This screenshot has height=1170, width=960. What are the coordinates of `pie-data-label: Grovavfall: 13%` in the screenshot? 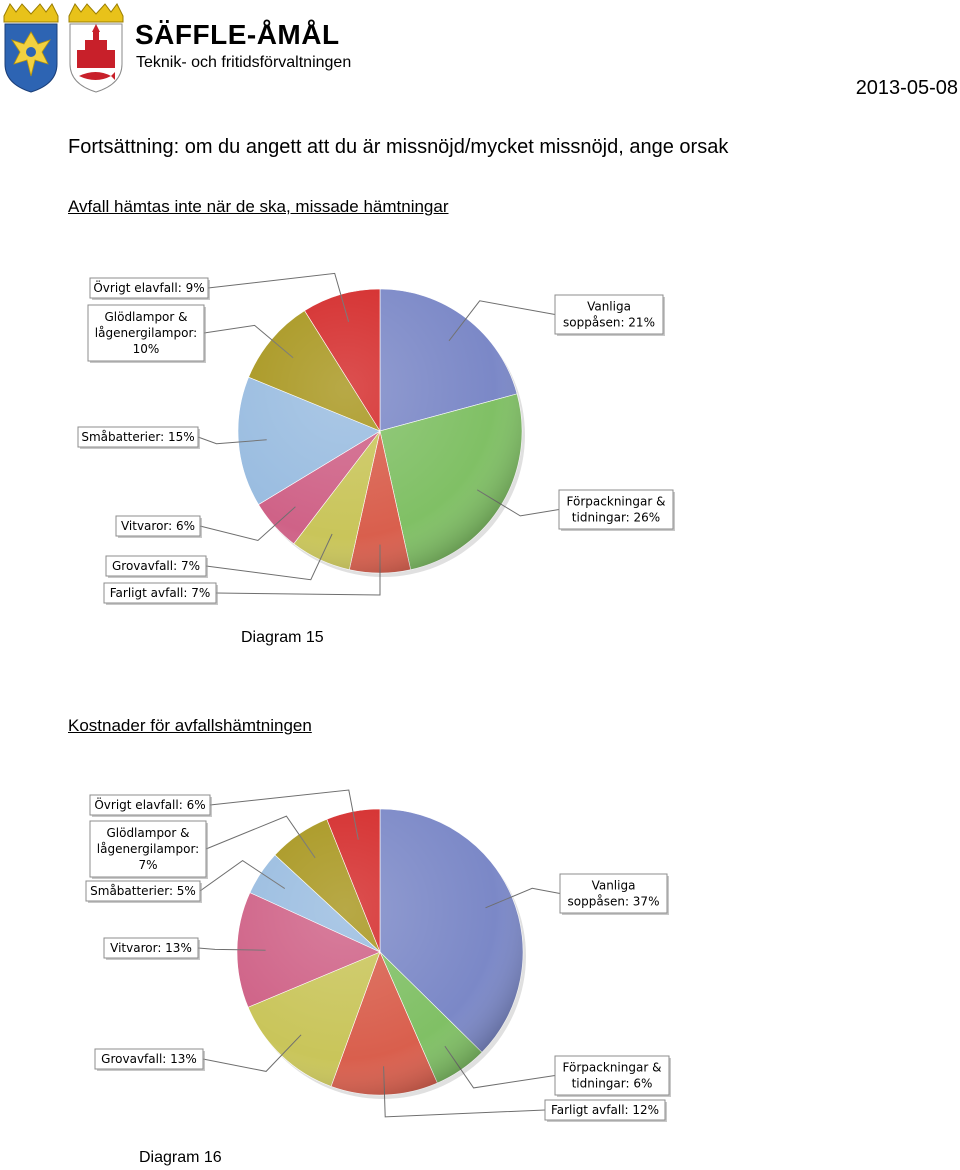 It's located at (149, 1059).